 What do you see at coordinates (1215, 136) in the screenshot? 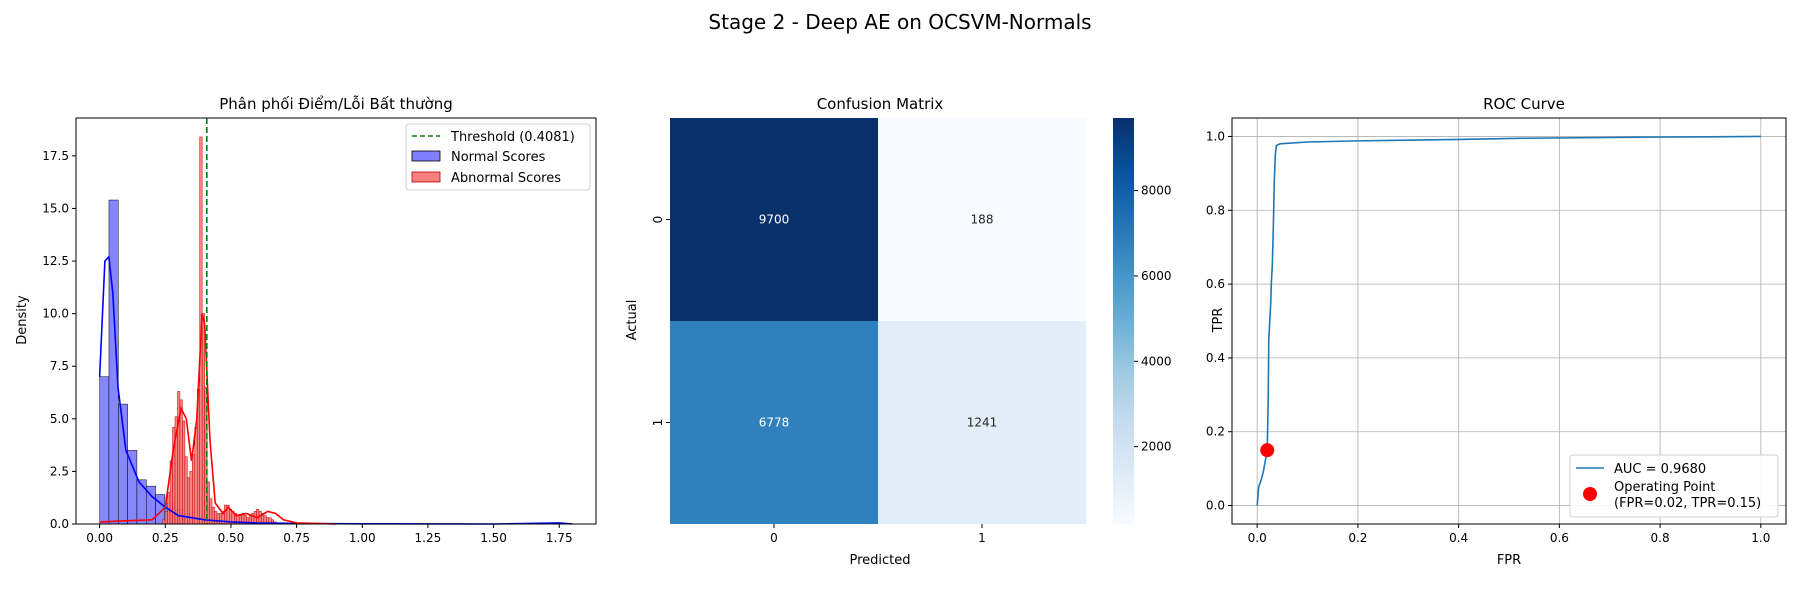
I see `y-tick-label: 1.0` at bounding box center [1215, 136].